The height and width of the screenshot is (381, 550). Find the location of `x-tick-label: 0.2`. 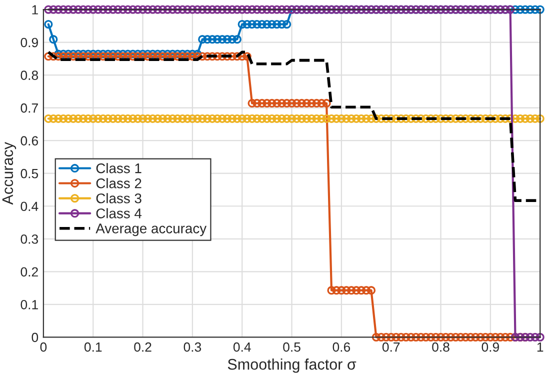

x-tick-label: 0.2 is located at coordinates (143, 347).